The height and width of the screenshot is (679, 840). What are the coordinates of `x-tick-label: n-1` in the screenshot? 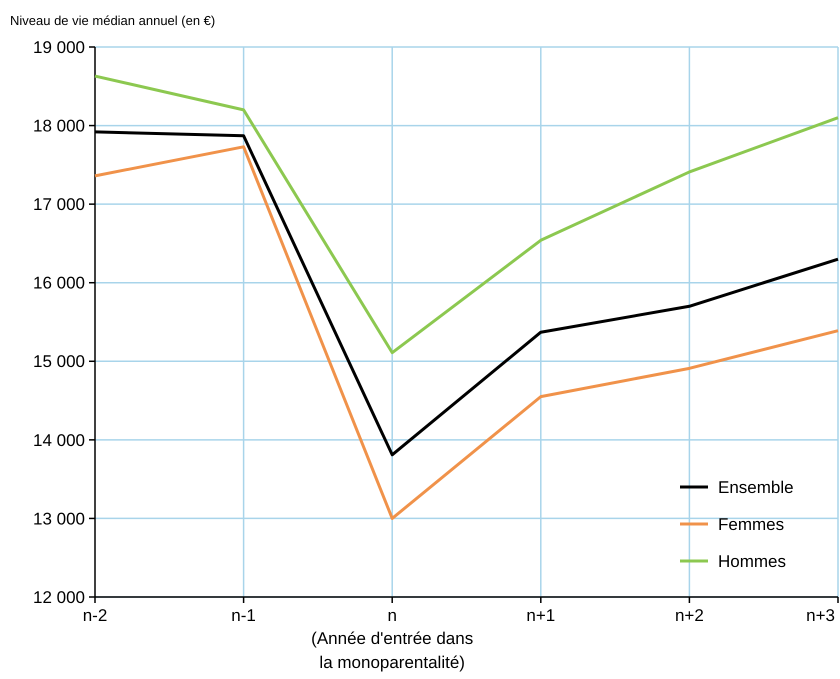 It's located at (243, 615).